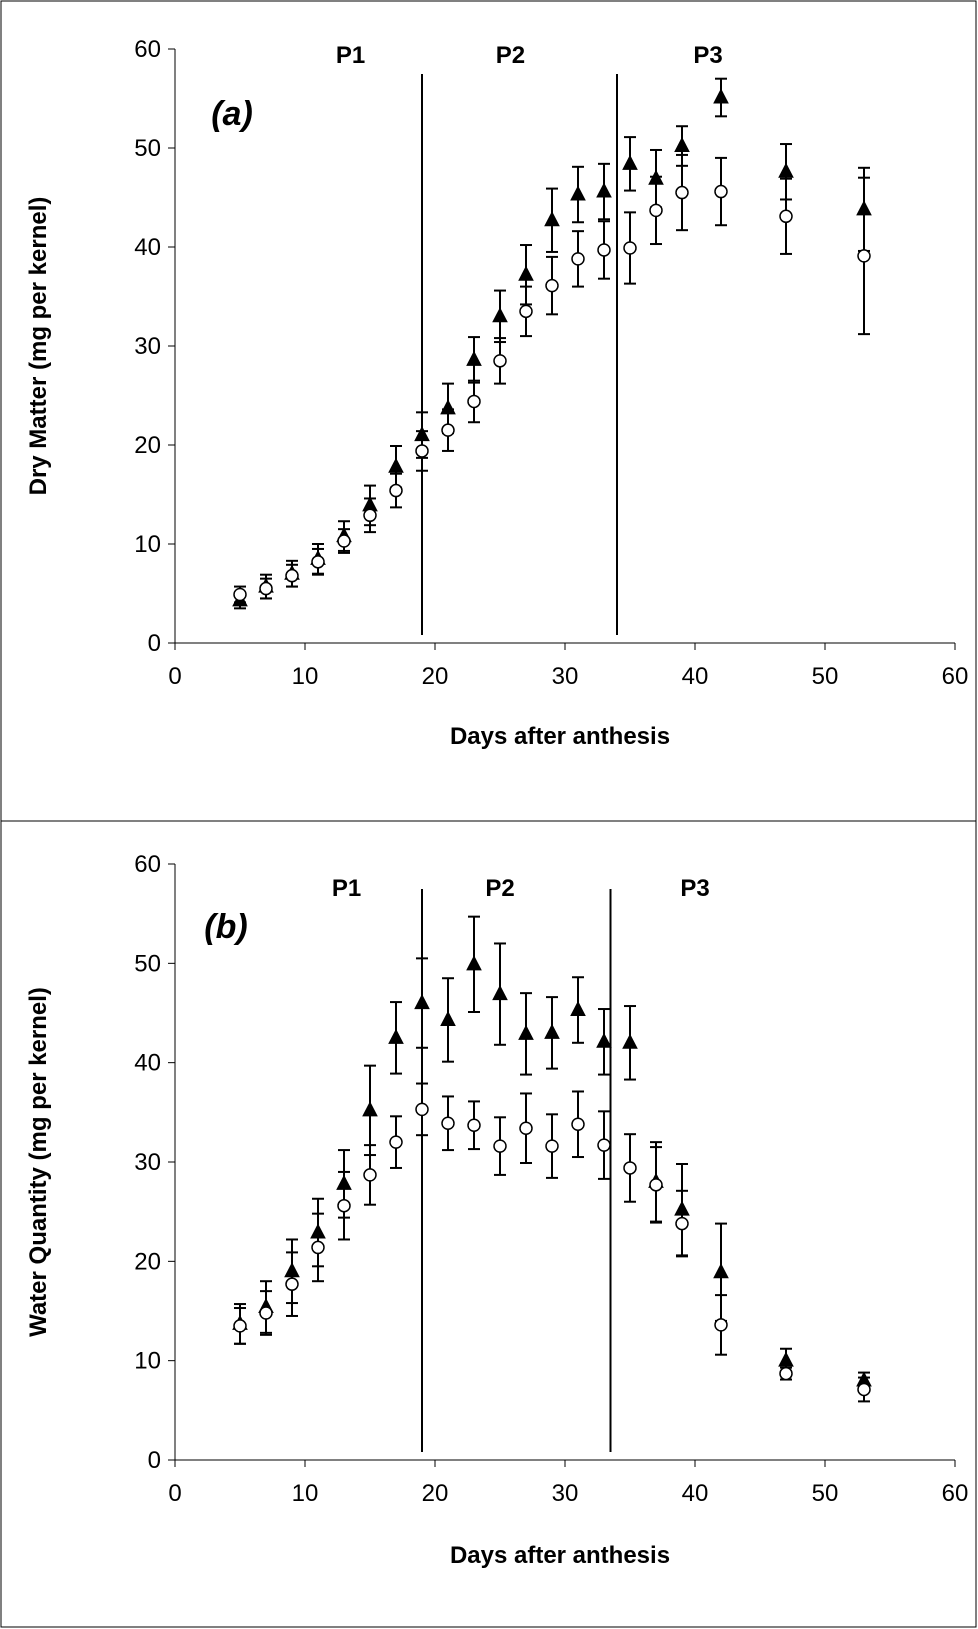 The height and width of the screenshot is (1629, 978). What do you see at coordinates (560, 736) in the screenshot?
I see `panel-a-x-axis-title: Days after anthesis` at bounding box center [560, 736].